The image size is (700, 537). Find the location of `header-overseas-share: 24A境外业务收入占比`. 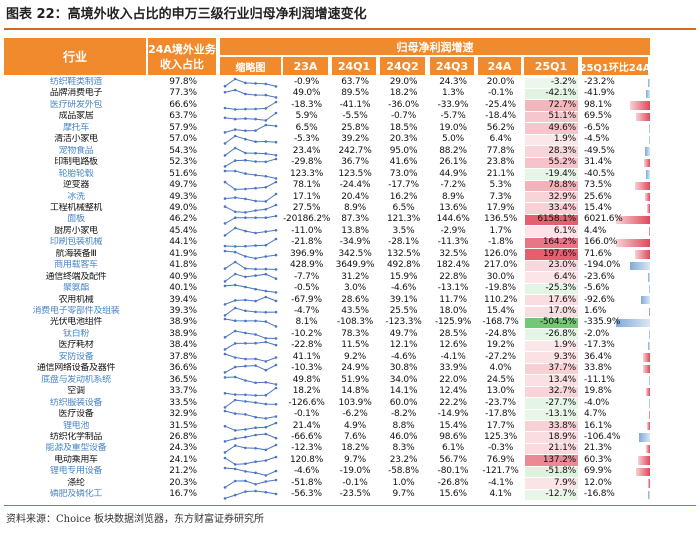

header-overseas-share: 24A境外业务收入占比 is located at coordinates (182, 56).